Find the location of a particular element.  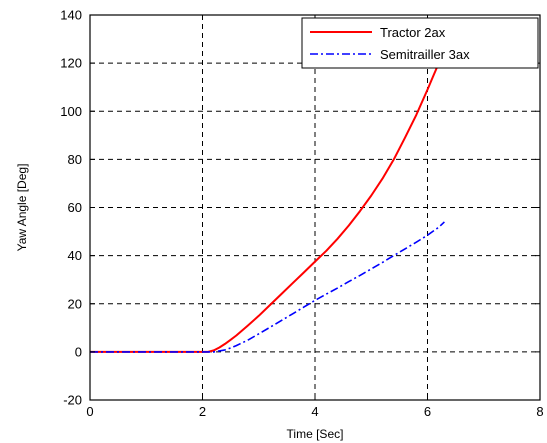

y-tick-label: 120 is located at coordinates (71, 63).